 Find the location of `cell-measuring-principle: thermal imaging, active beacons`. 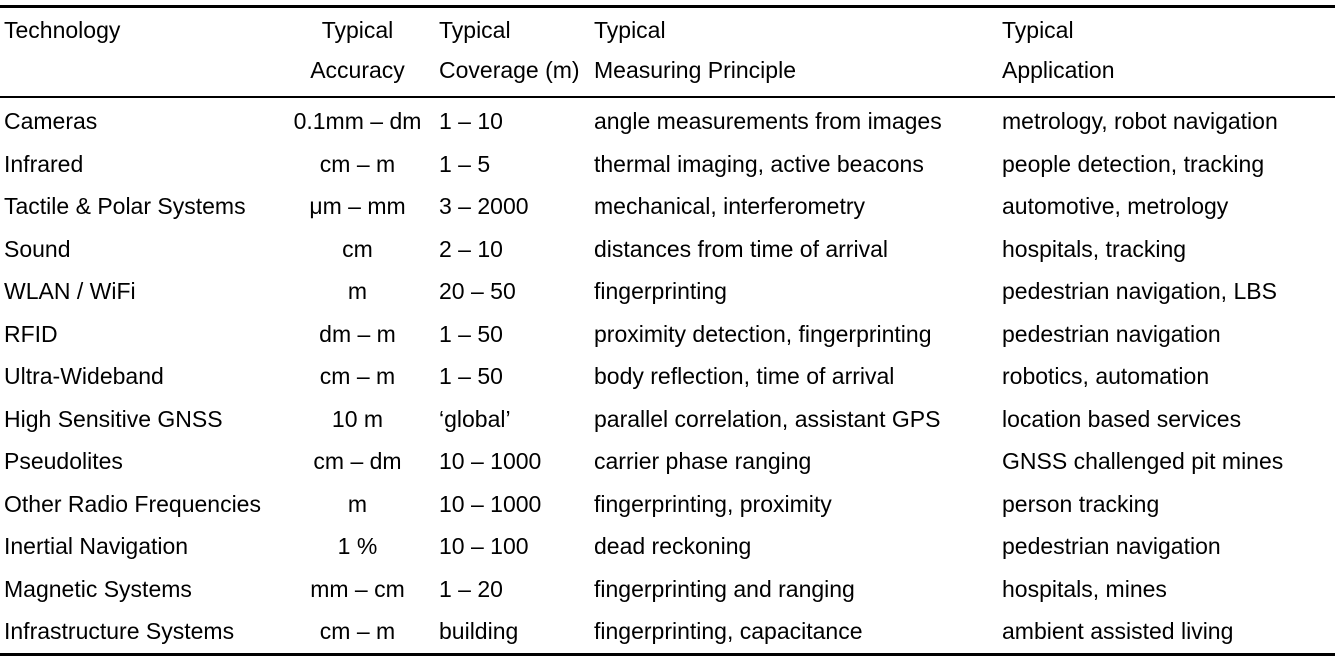

cell-measuring-principle: thermal imaging, active beacons is located at coordinates (759, 163).